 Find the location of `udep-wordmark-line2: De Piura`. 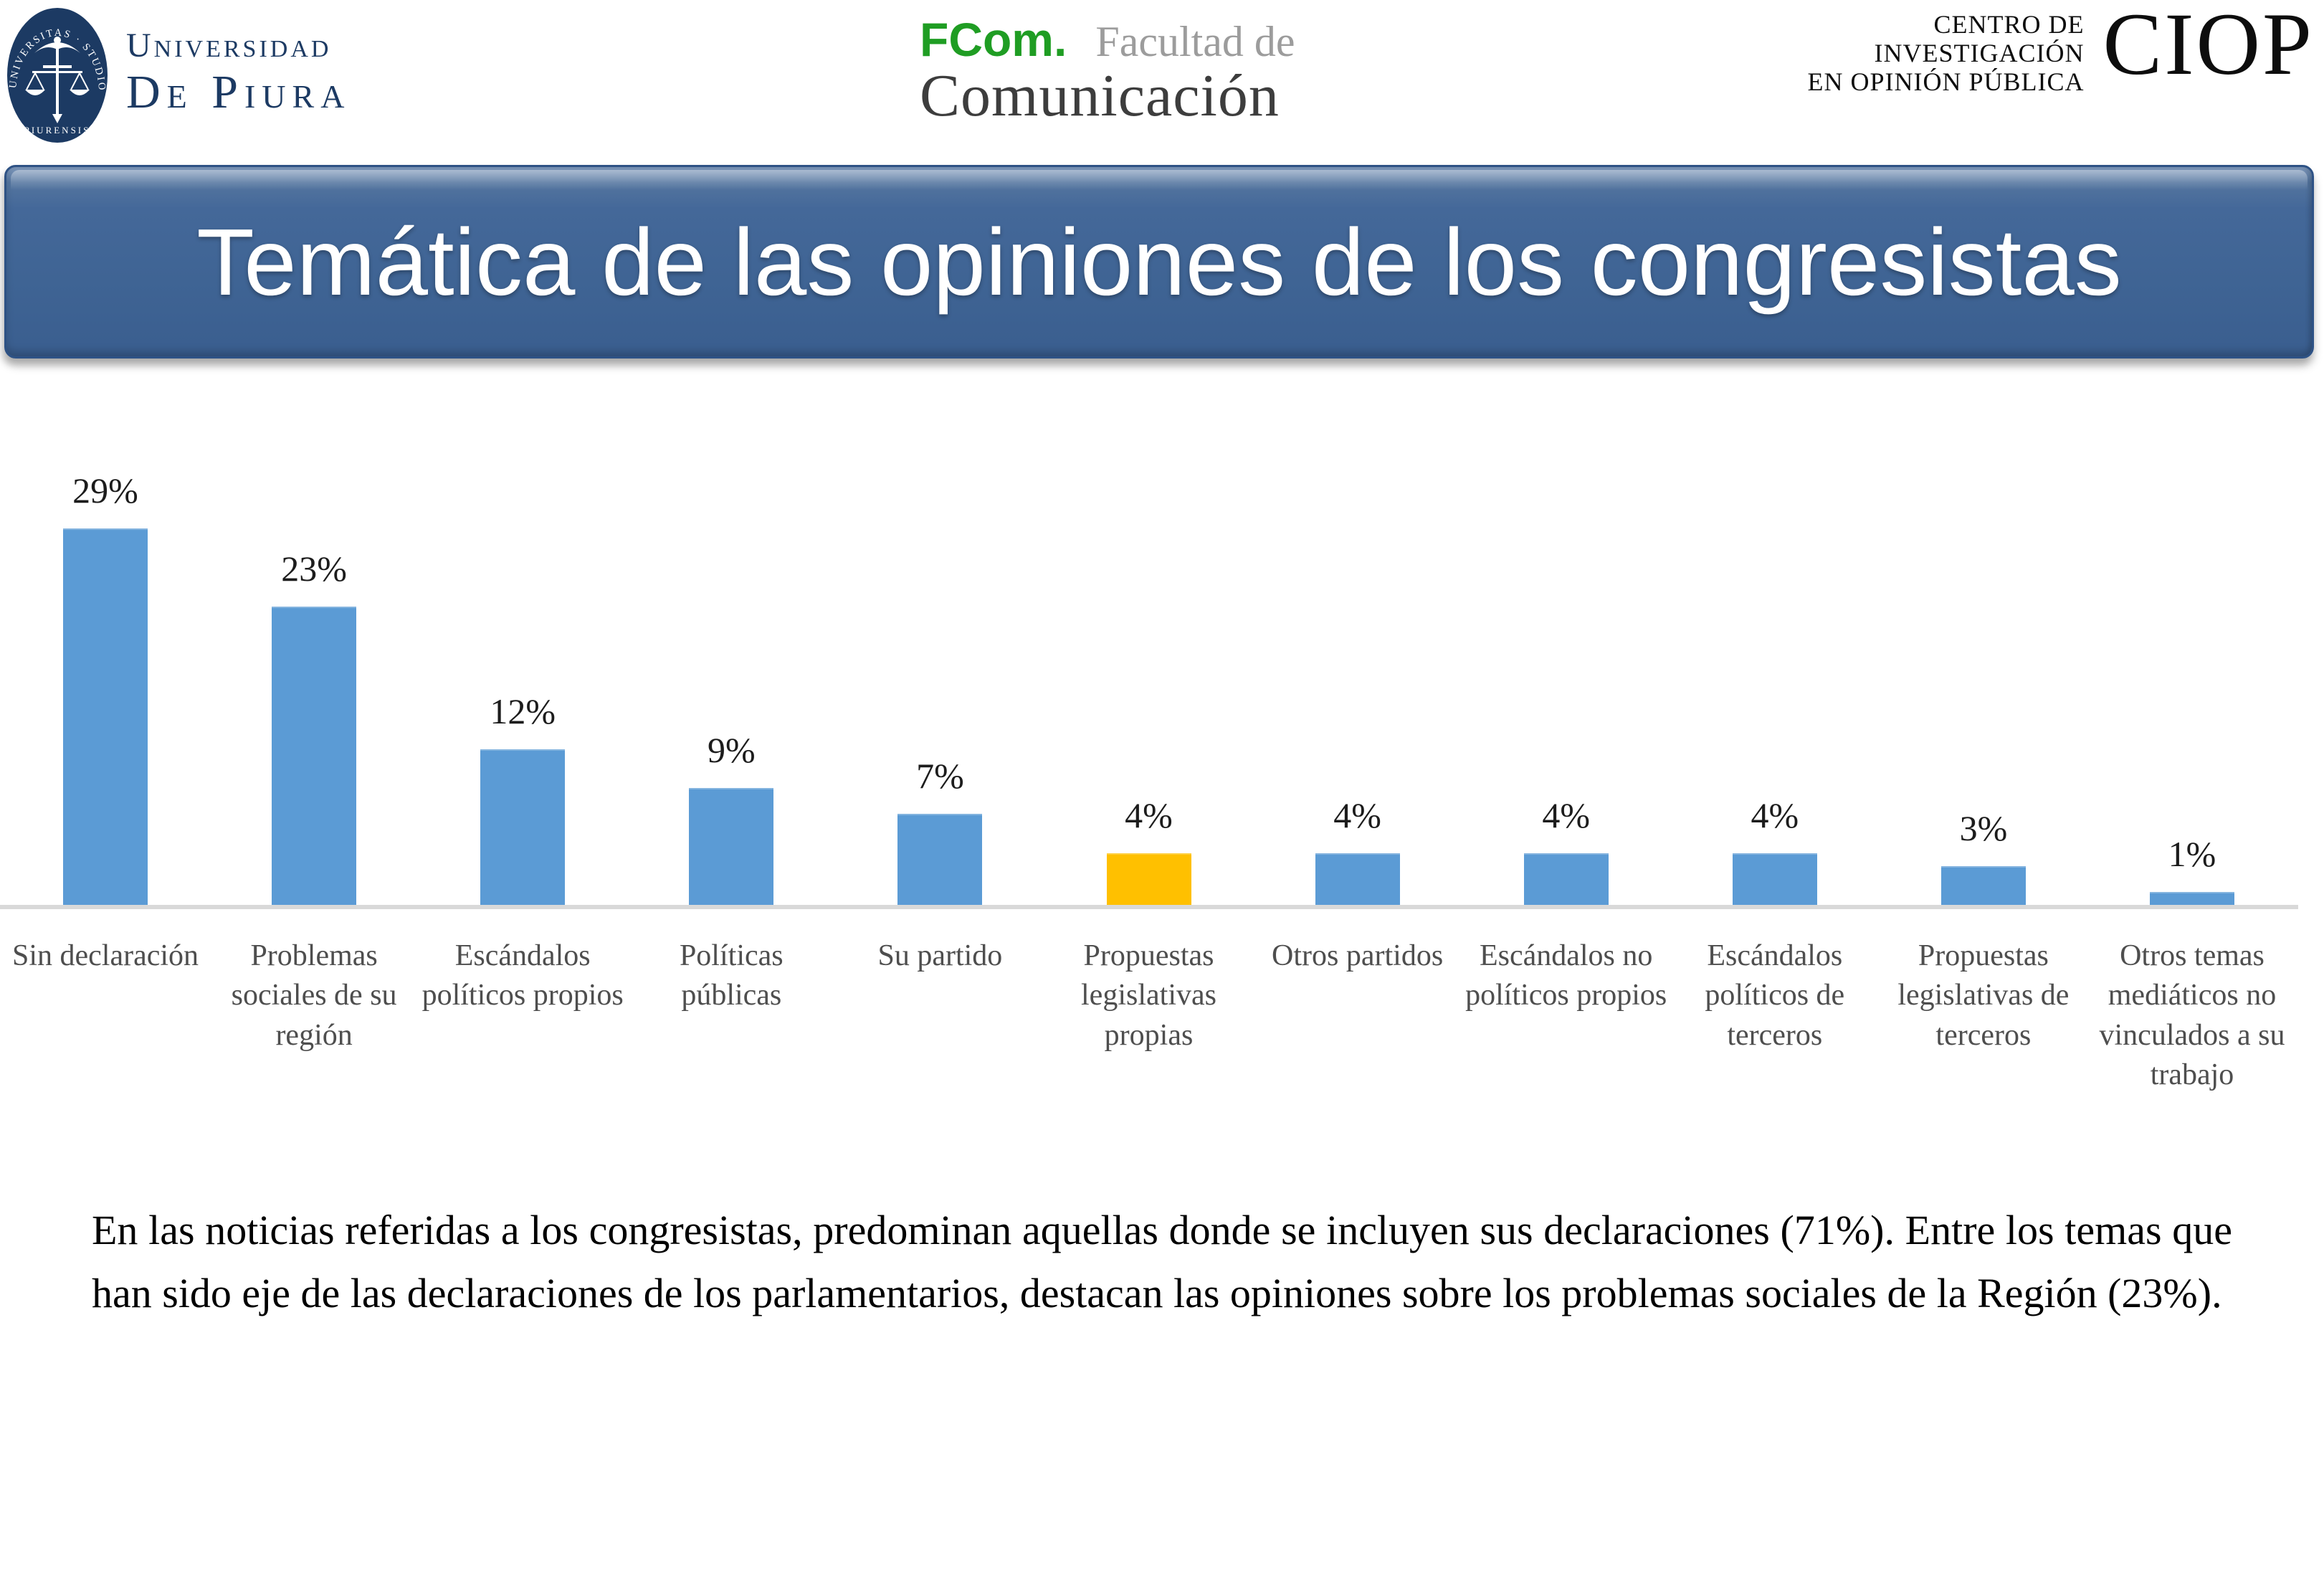

udep-wordmark-line2: De Piura is located at coordinates (238, 92).